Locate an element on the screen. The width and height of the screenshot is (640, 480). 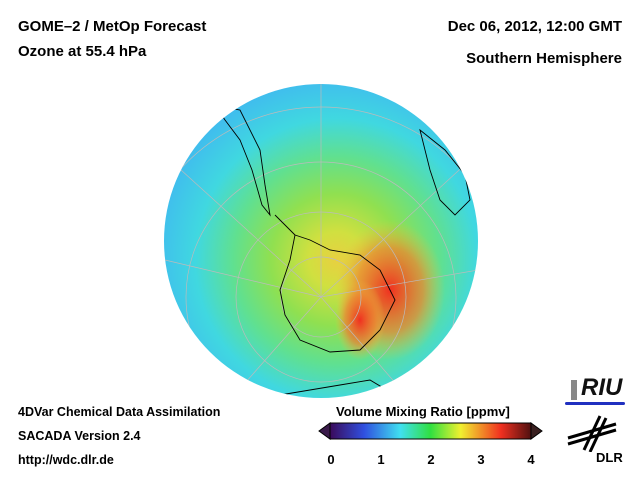
footer-version: SACADA Version 2.4 is located at coordinates (79, 436).